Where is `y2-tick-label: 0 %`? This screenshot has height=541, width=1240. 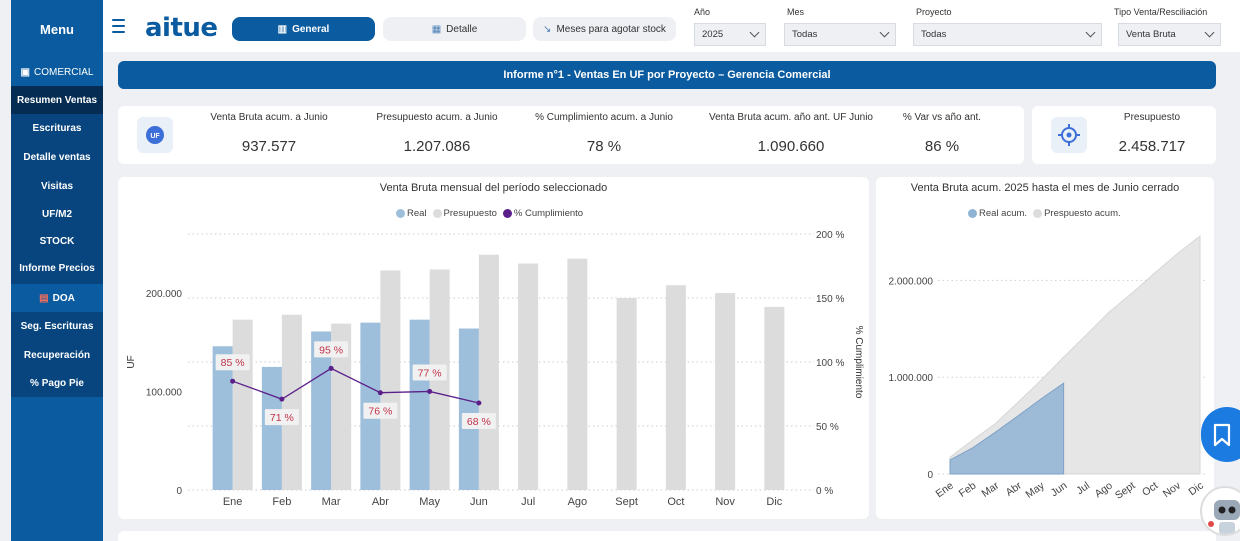
y2-tick-label: 0 % is located at coordinates (824, 491).